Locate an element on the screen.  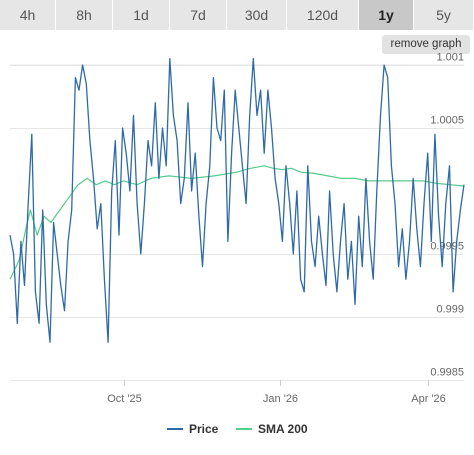
tab-1d: 1d is located at coordinates (141, 15).